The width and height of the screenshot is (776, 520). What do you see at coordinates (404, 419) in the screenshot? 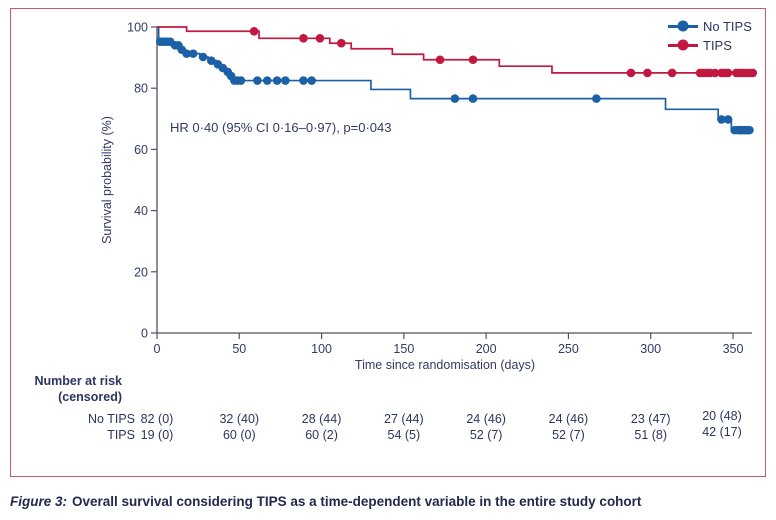
I see `risk-cell: 27 (44)` at bounding box center [404, 419].